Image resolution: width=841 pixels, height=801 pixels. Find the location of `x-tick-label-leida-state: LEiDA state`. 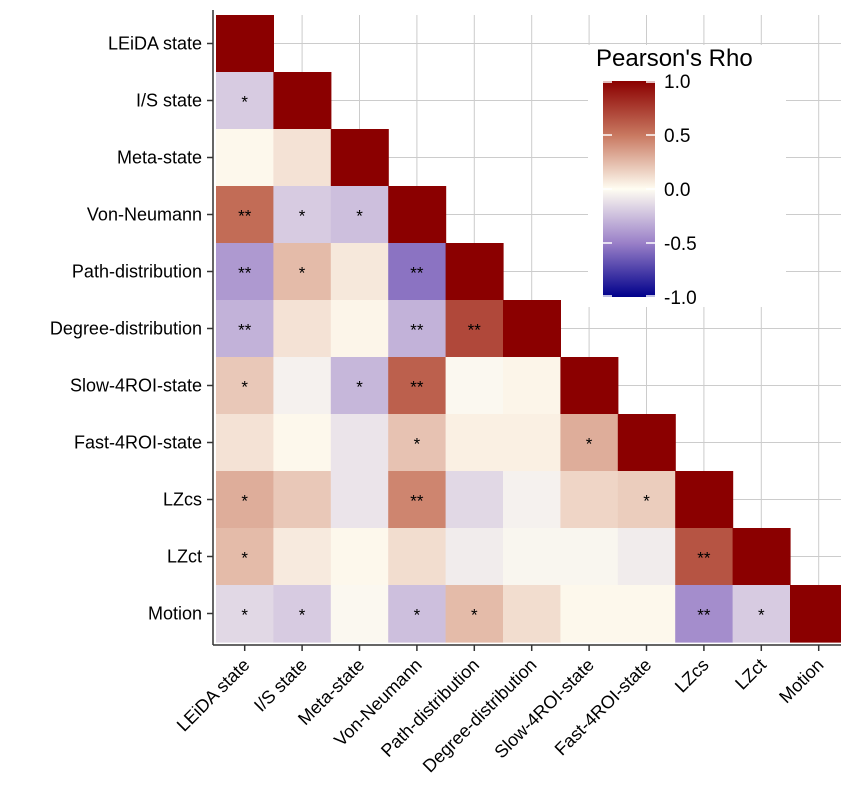

x-tick-label-leida-state: LEiDA state is located at coordinates (213, 695).